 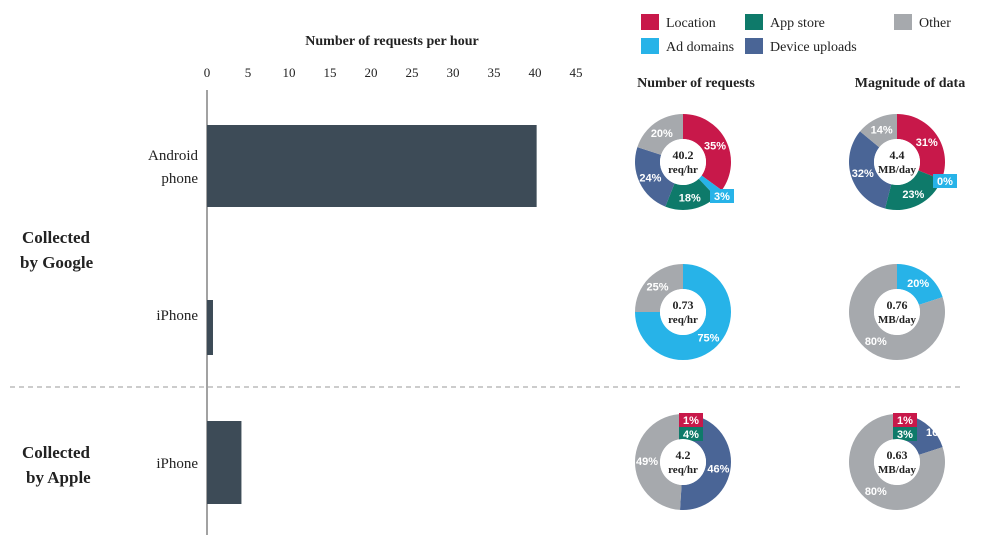 I want to click on x-tick-label: 0, so click(x=207, y=72).